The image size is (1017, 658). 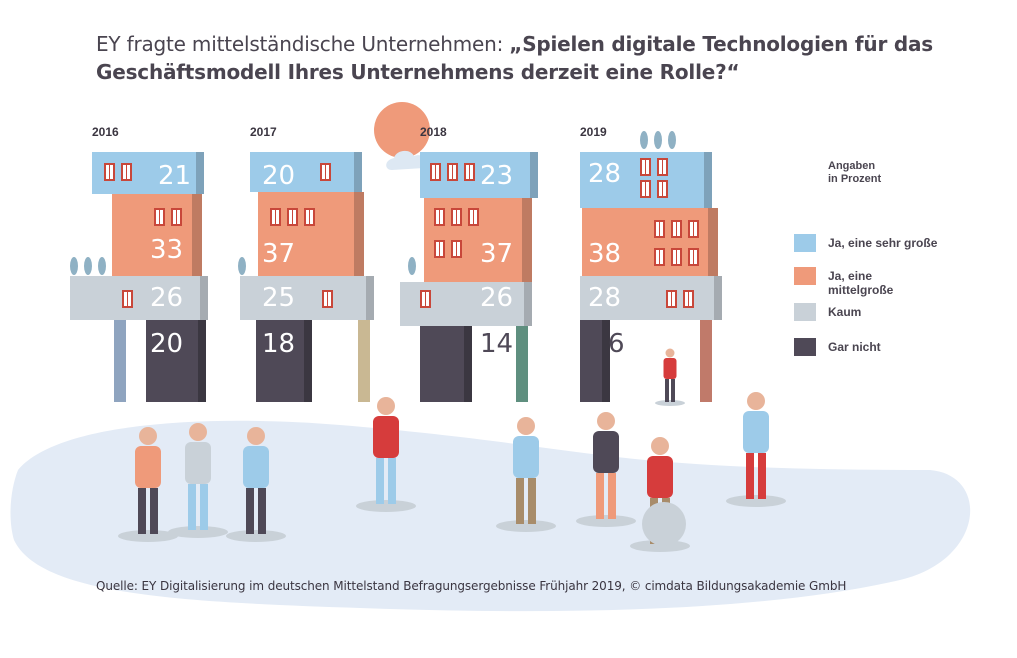 What do you see at coordinates (139, 263) in the screenshot?
I see `building-2016: 2016 21 33 26 20` at bounding box center [139, 263].